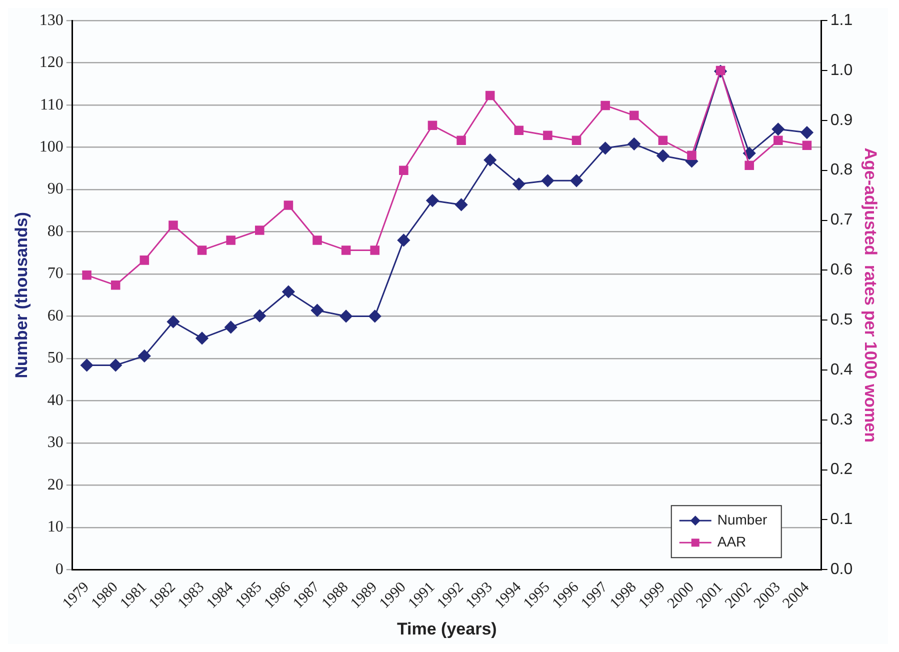 This screenshot has width=899, height=652. Describe the element at coordinates (841, 270) in the screenshot. I see `y2-tick-label: 0.6` at that location.